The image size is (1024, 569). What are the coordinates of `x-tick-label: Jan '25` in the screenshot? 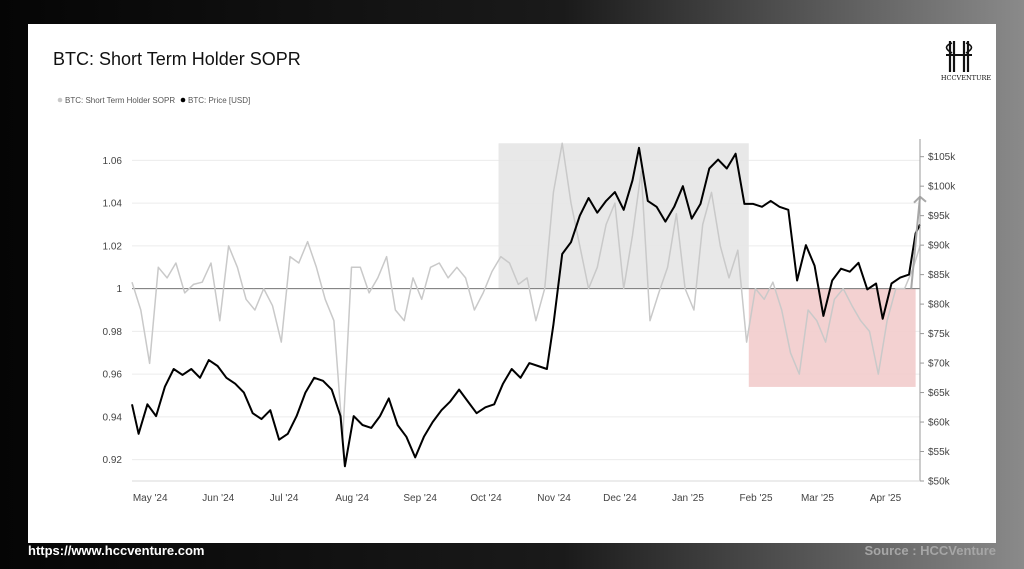 It's located at (688, 498).